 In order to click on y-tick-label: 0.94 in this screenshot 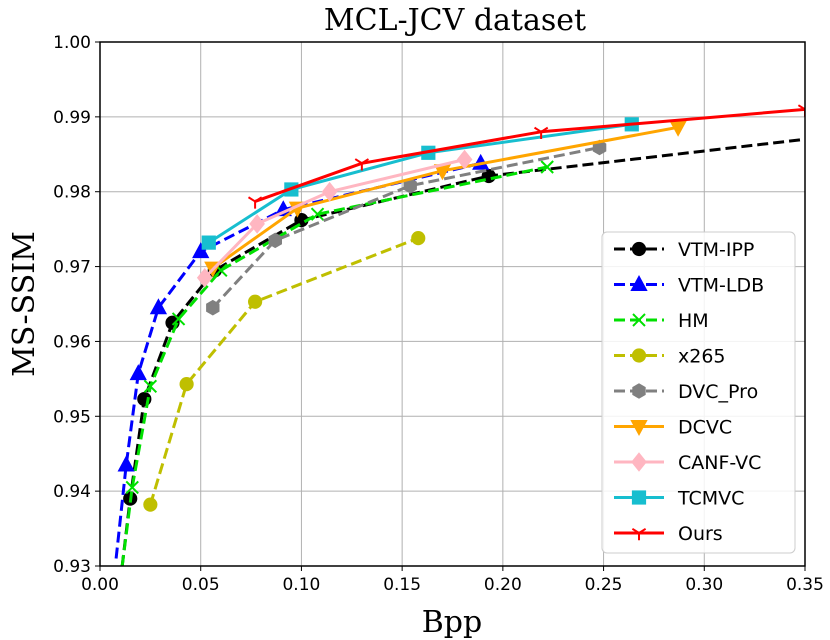, I will do `click(72, 492)`.